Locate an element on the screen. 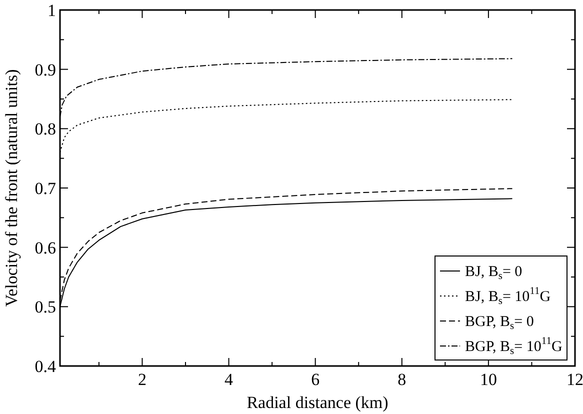 This screenshot has width=583, height=414. y-tick-label: 0.5 is located at coordinates (45, 307).